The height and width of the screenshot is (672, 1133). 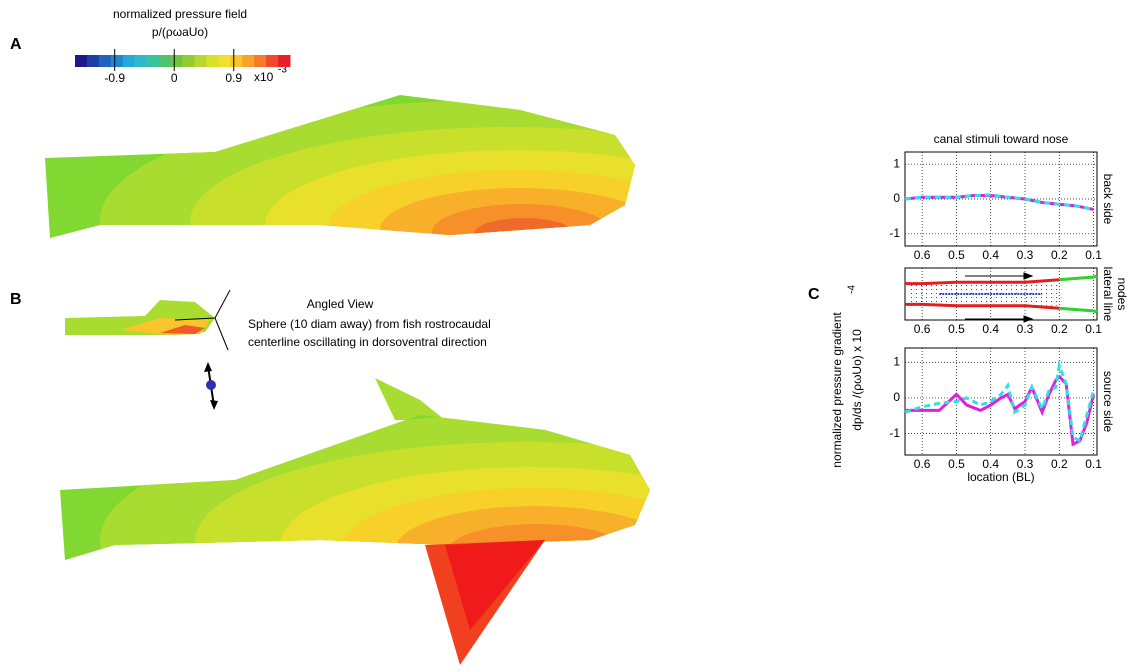 I want to click on colorbar-tick-label: 0.9, so click(x=233, y=78).